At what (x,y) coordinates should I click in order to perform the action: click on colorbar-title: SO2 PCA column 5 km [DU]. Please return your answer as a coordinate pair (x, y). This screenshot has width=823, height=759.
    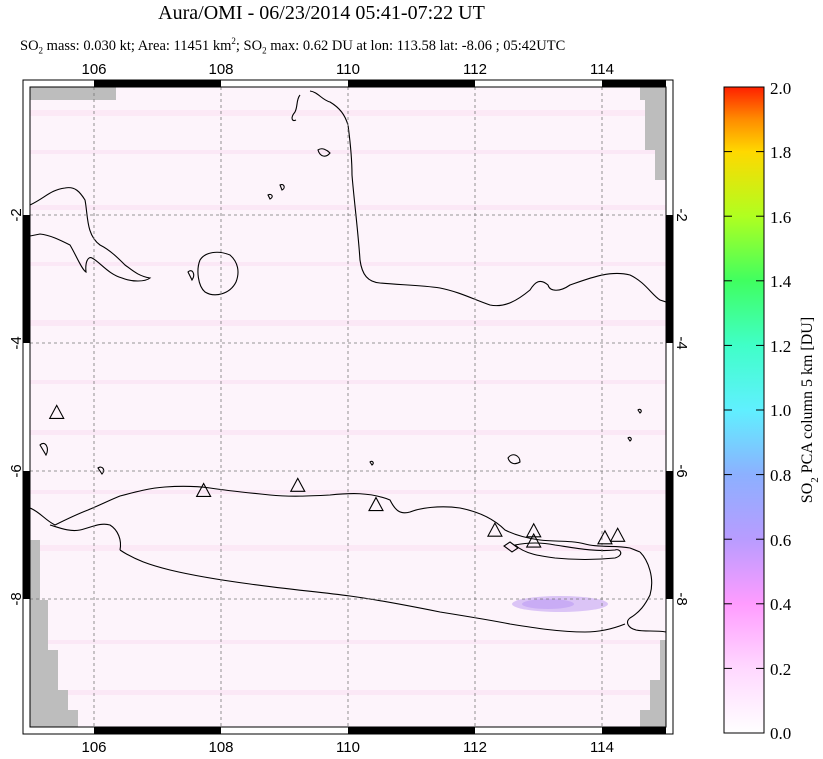
    Looking at the image, I should click on (810, 410).